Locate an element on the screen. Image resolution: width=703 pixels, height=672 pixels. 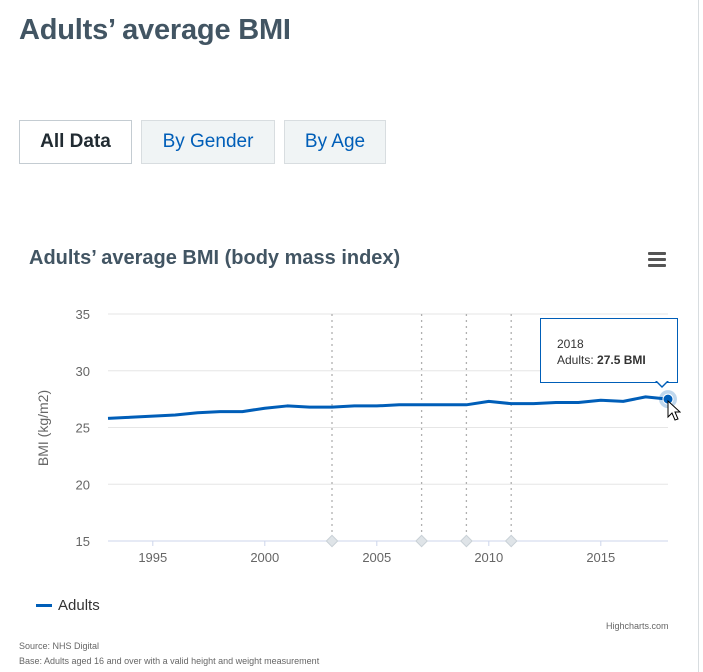
marker-diamond-2011 is located at coordinates (511, 541).